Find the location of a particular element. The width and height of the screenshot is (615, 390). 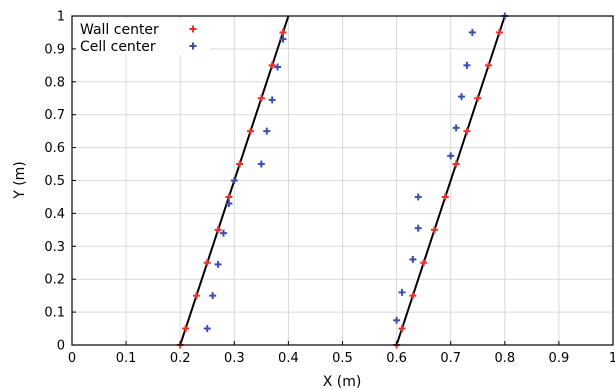

legend: Wall center Cell center is located at coordinates (143, 37).